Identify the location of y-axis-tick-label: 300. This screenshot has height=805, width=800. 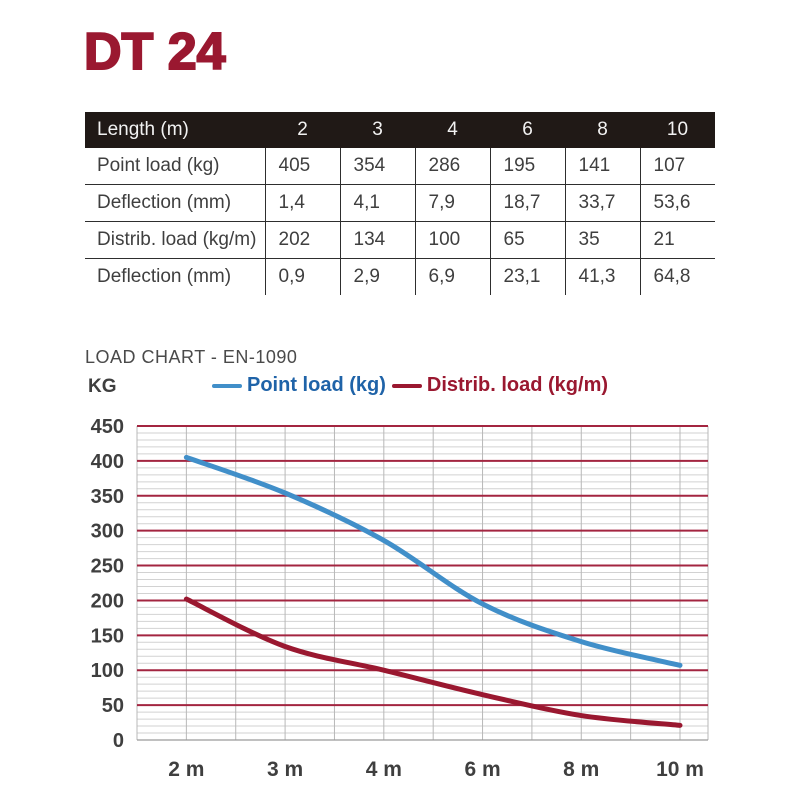
(107, 532).